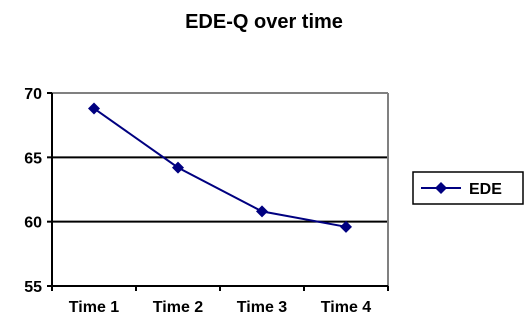 Image resolution: width=528 pixels, height=333 pixels. I want to click on y-axis: 55 60 65 70, so click(38, 191).